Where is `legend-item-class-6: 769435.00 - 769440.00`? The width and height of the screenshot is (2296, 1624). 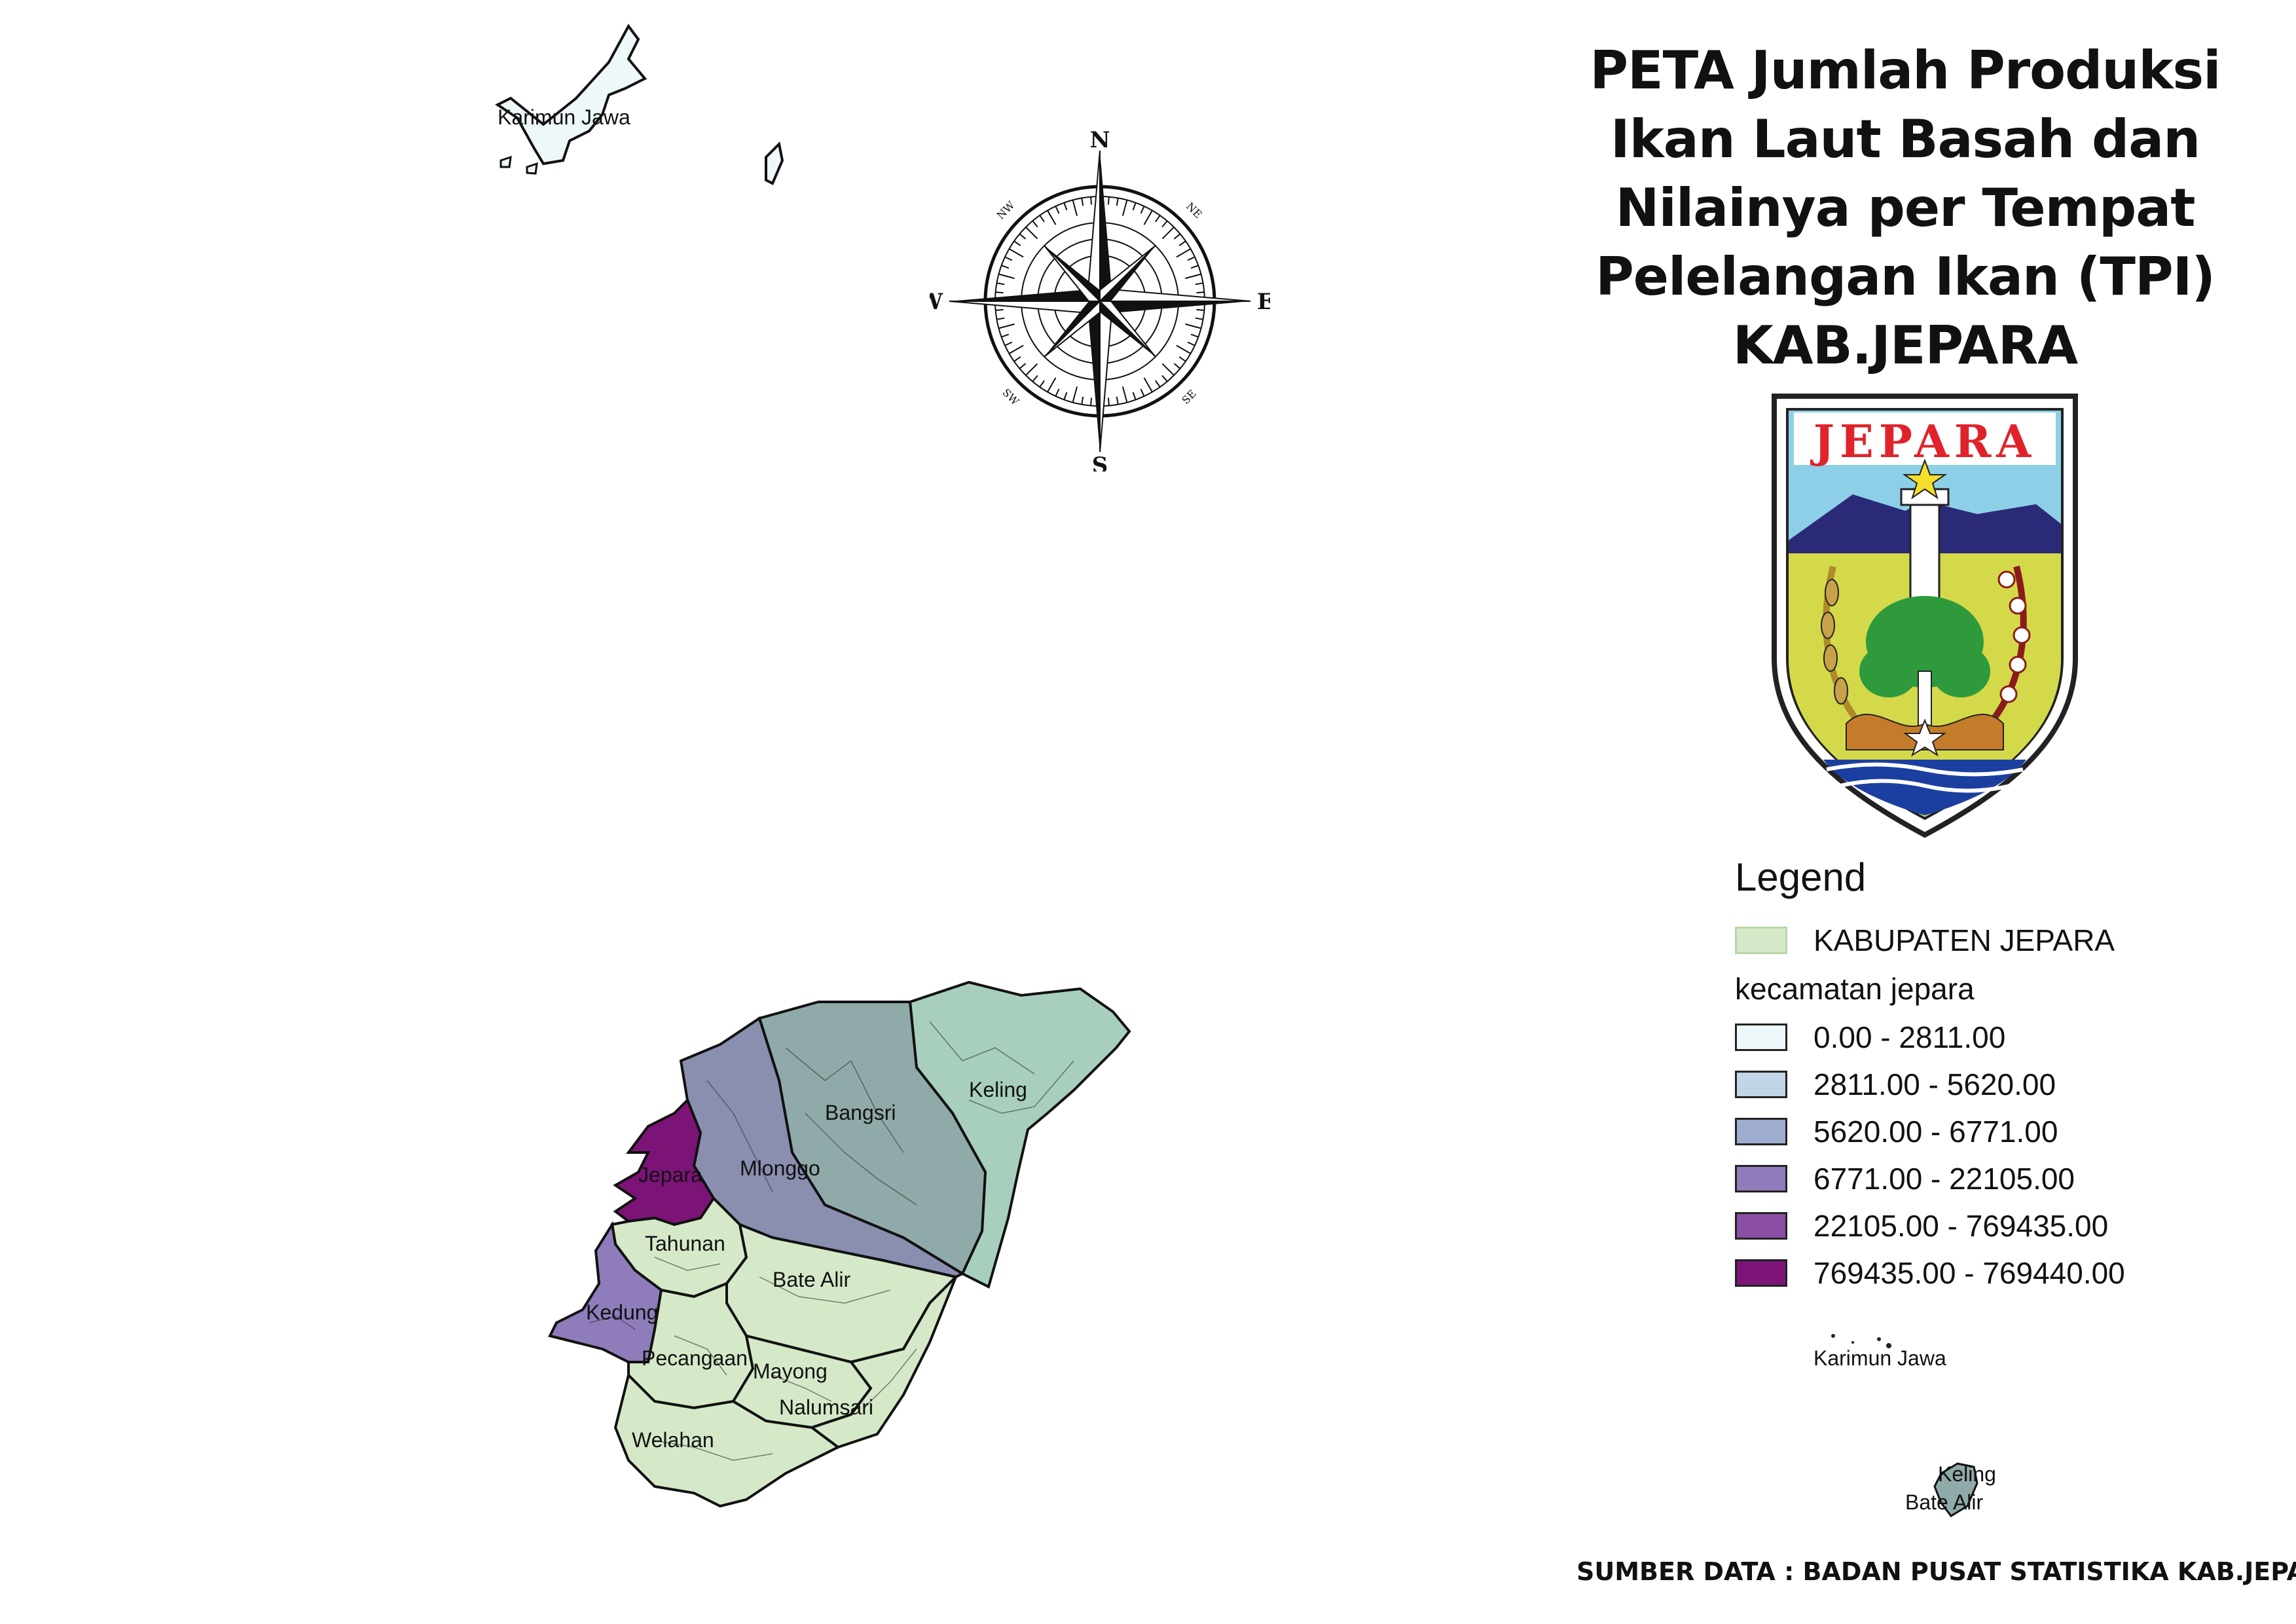 legend-item-class-6: 769435.00 - 769440.00 is located at coordinates (1997, 1273).